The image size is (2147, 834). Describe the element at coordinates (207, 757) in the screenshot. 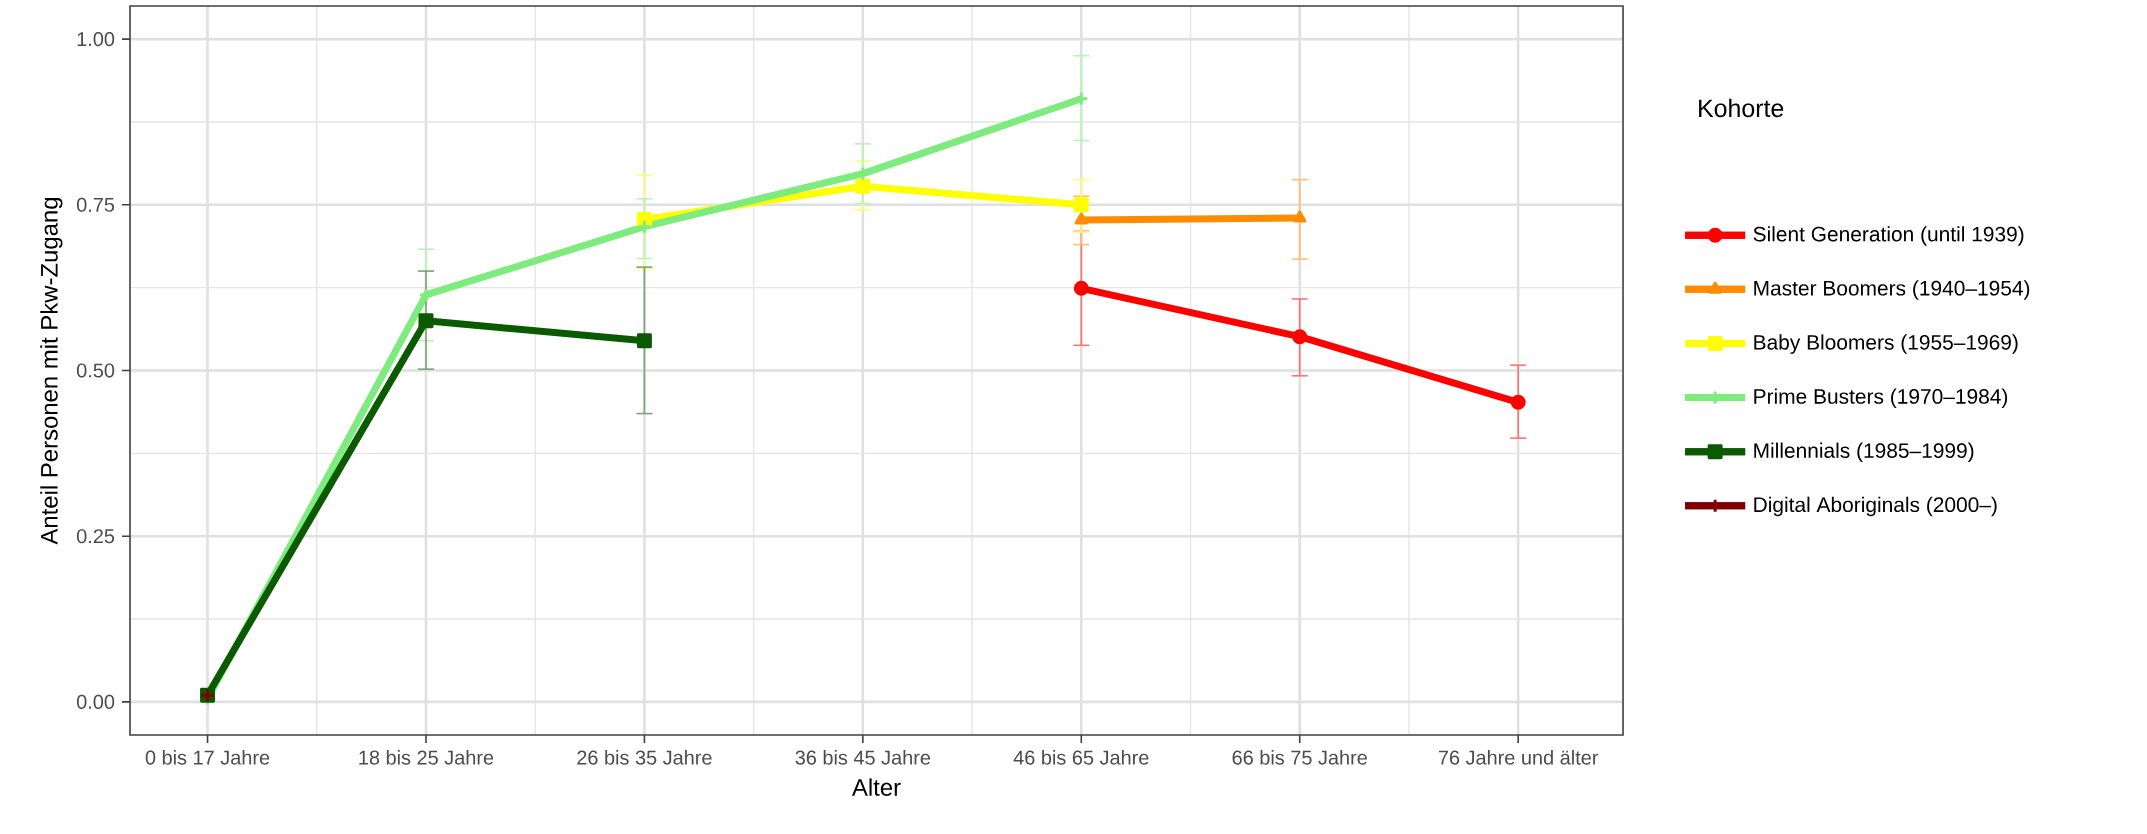

I see `x-tick-label: 0 bis 17 Jahre` at that location.